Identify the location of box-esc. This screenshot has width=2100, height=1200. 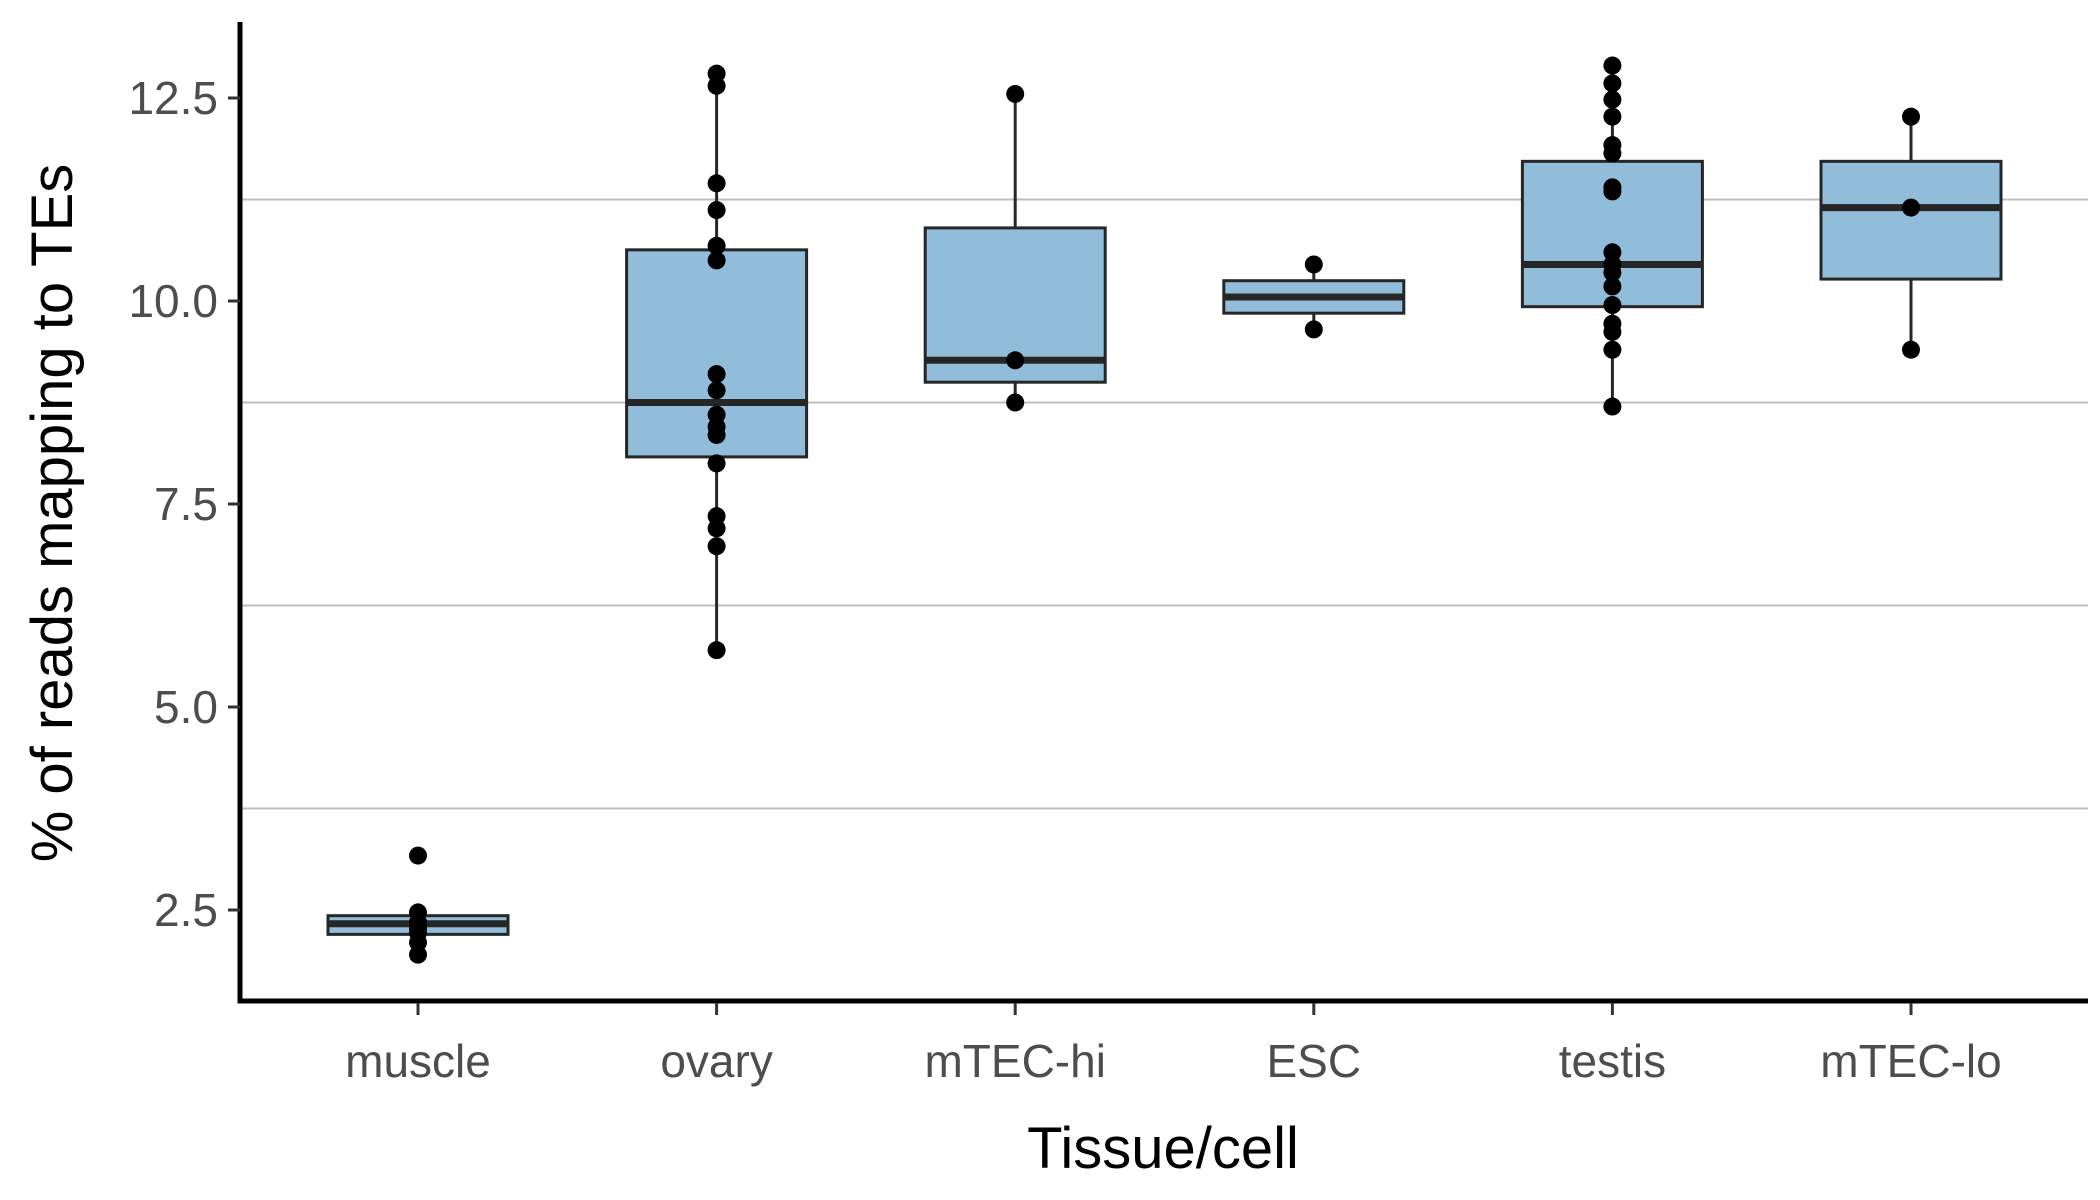
(1314, 297).